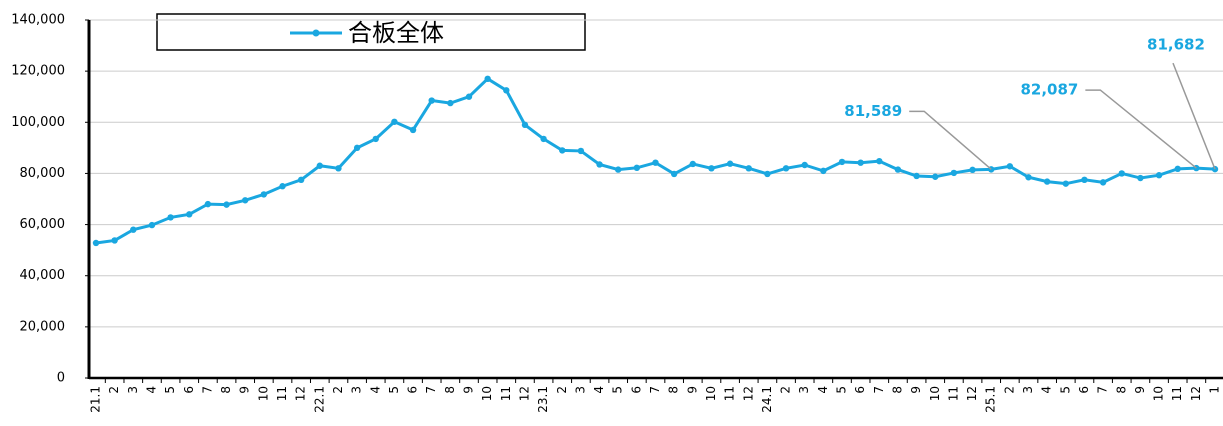  Describe the element at coordinates (1215, 390) in the screenshot. I see `x-tick-label: 1` at that location.